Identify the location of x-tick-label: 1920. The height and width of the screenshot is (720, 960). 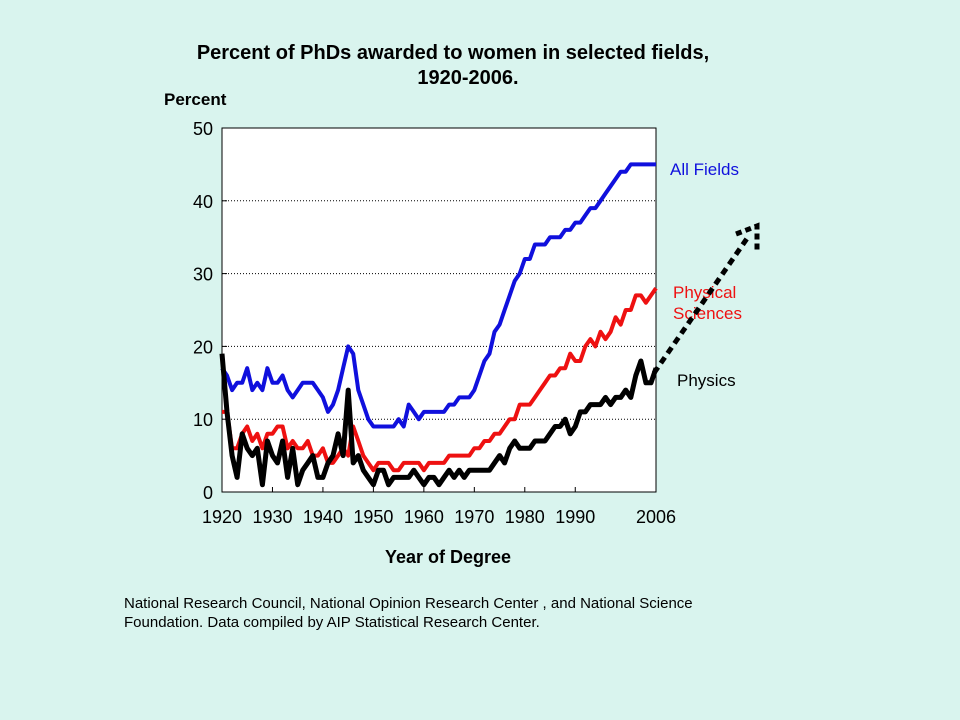
(222, 517).